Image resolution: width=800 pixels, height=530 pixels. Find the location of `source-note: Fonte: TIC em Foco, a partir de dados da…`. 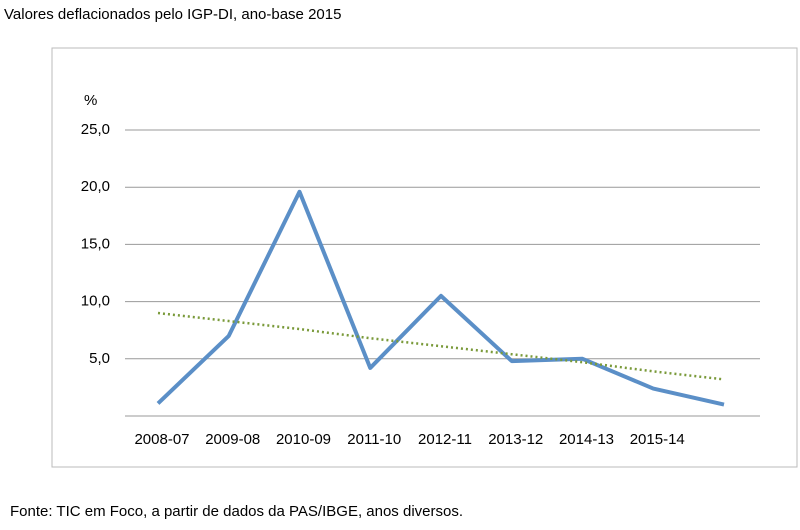

source-note: Fonte: TIC em Foco, a partir de dados da… is located at coordinates (236, 511).